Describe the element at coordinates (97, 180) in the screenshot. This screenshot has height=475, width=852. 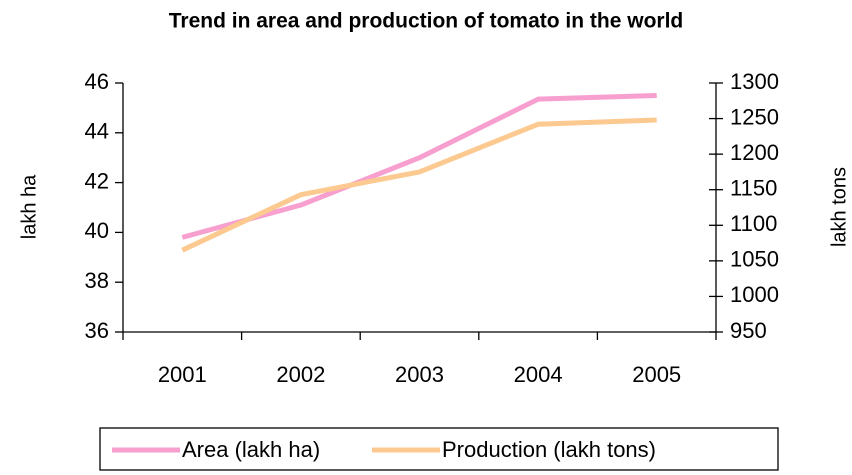
I see `y-tick-label: 42` at that location.